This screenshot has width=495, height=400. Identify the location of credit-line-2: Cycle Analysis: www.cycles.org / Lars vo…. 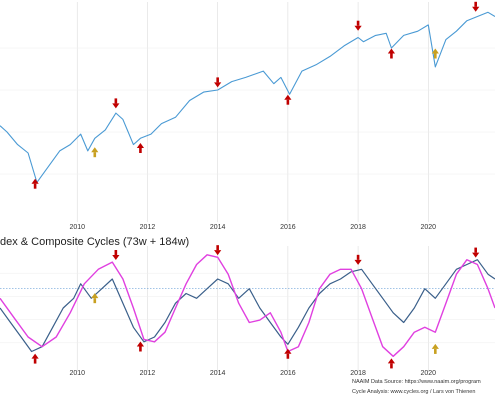
(413, 392).